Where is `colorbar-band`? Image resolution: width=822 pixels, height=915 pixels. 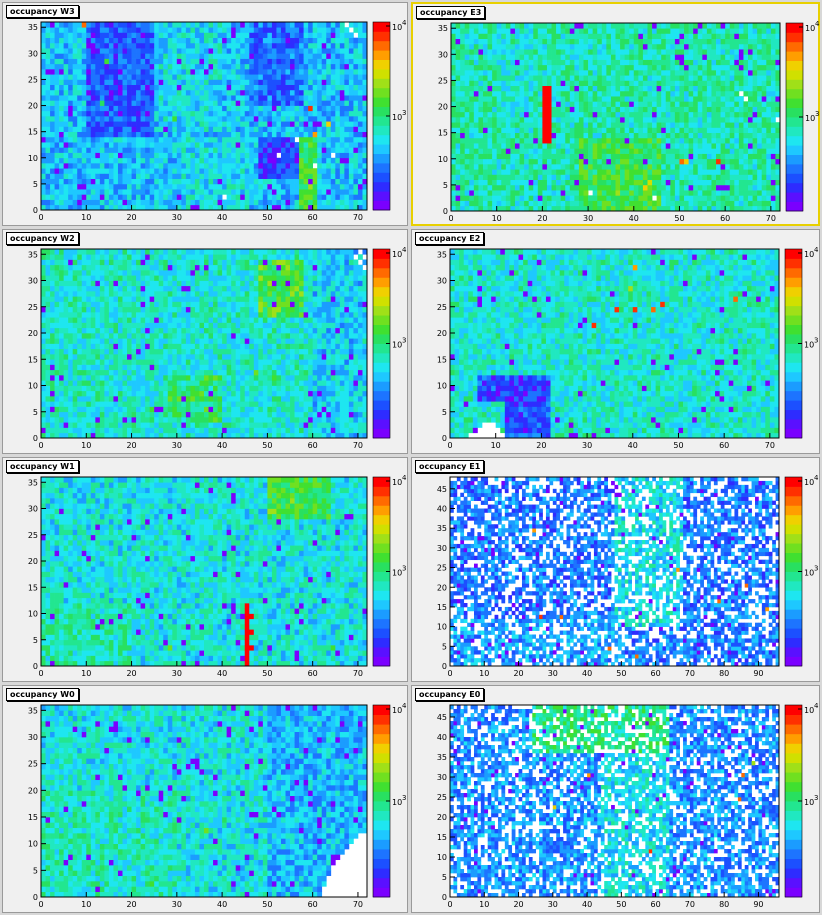
colorbar-band is located at coordinates (381, 74).